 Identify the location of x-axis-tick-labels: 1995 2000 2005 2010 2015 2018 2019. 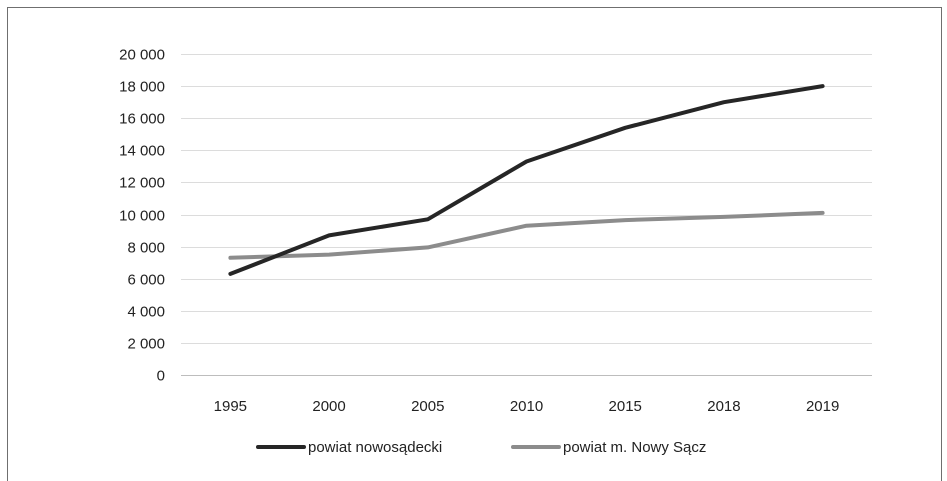
(527, 406).